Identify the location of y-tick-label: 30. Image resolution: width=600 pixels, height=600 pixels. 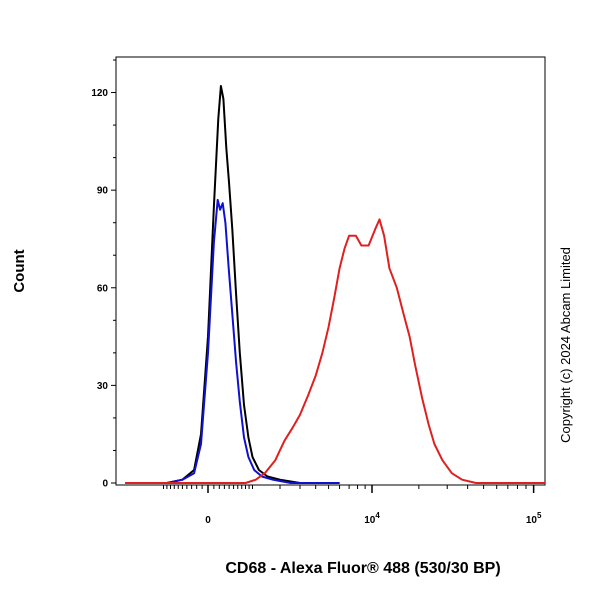
(103, 386).